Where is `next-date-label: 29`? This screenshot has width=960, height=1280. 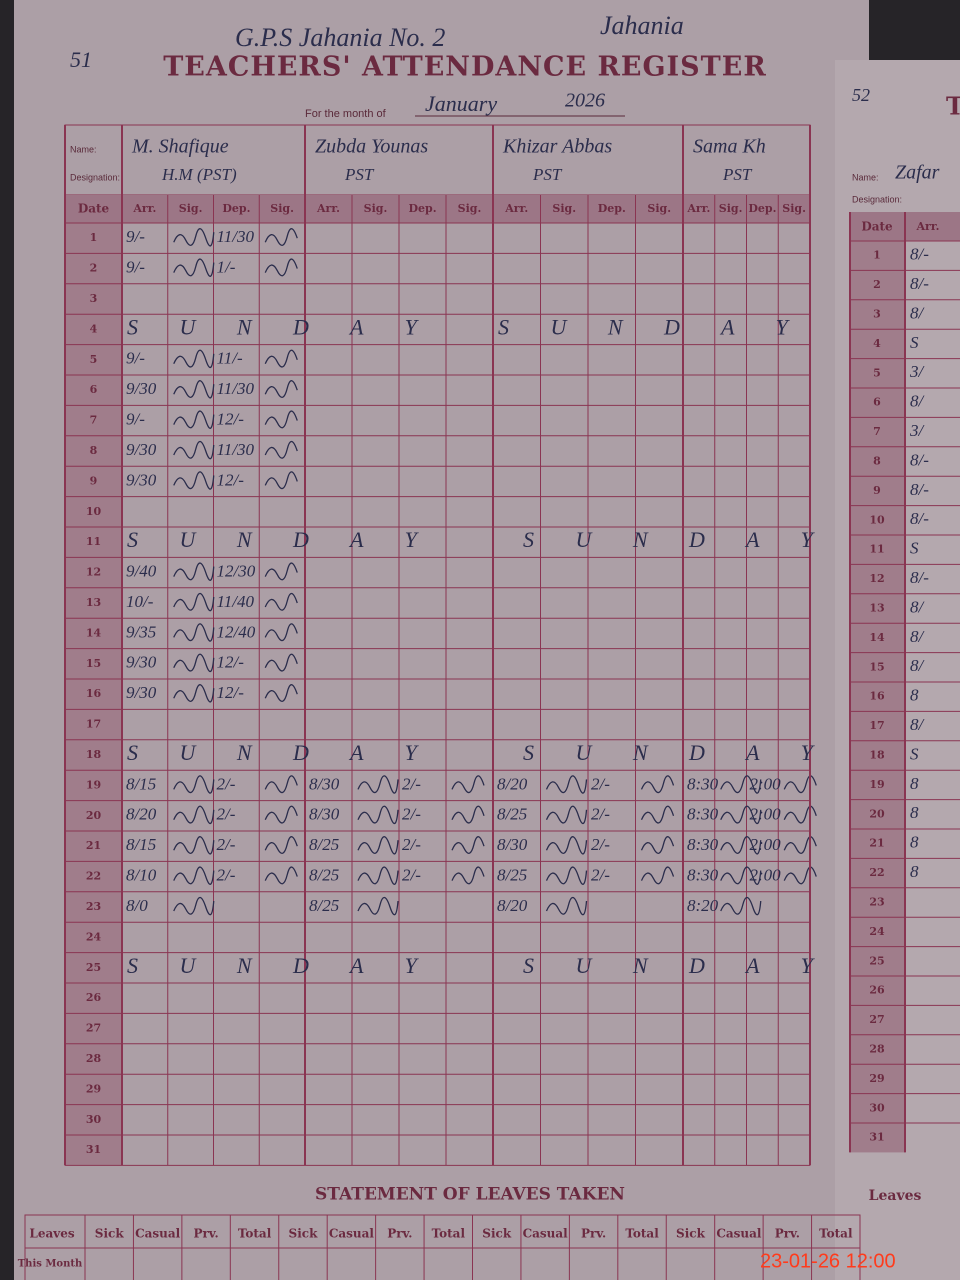 next-date-label: 29 is located at coordinates (876, 1078).